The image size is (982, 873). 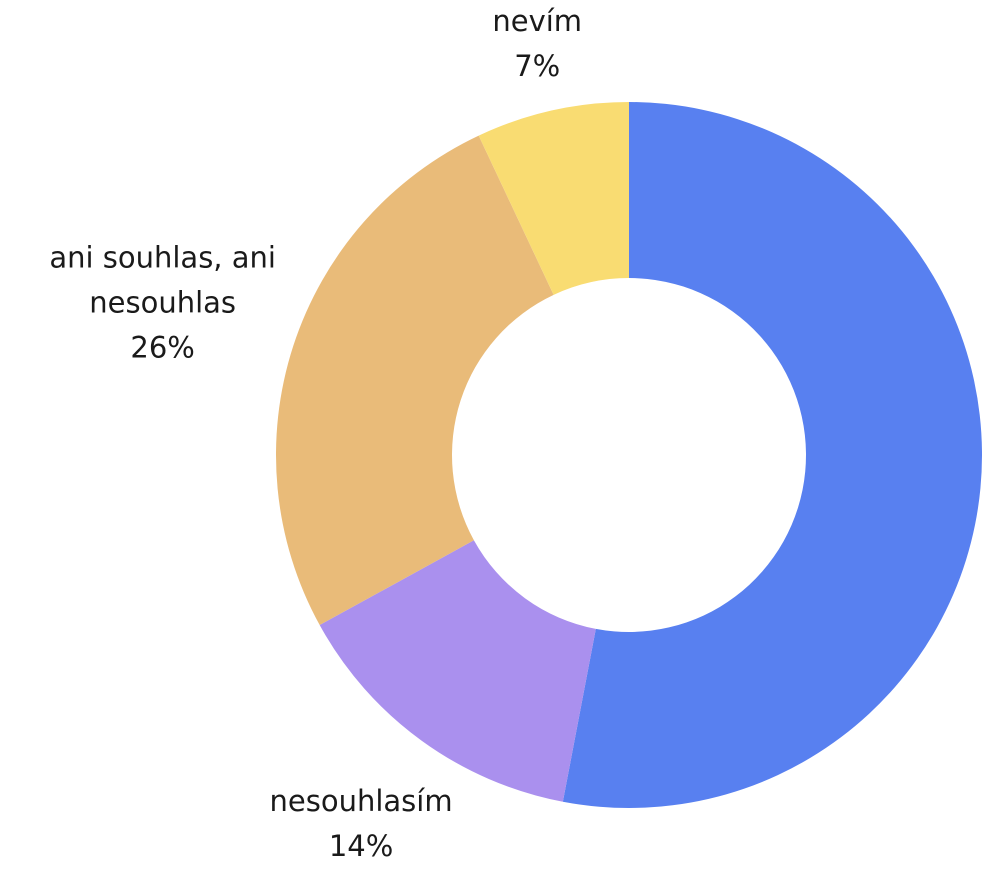 What do you see at coordinates (162, 280) in the screenshot?
I see `category-label: ani souhlas, ani nesouhlas` at bounding box center [162, 280].